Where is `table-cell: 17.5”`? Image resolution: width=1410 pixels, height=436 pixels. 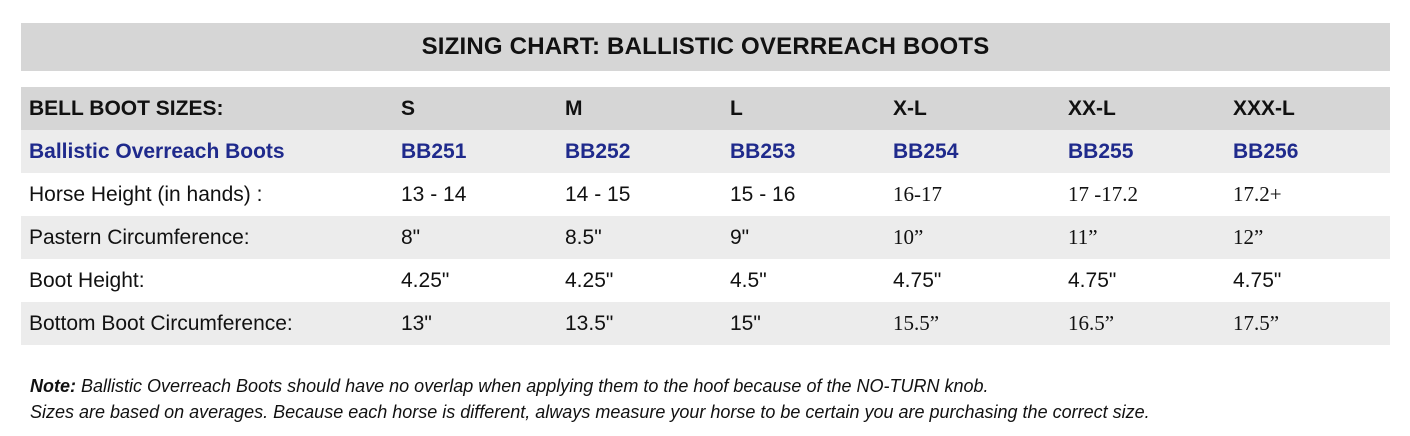 table-cell: 17.5” is located at coordinates (1256, 323).